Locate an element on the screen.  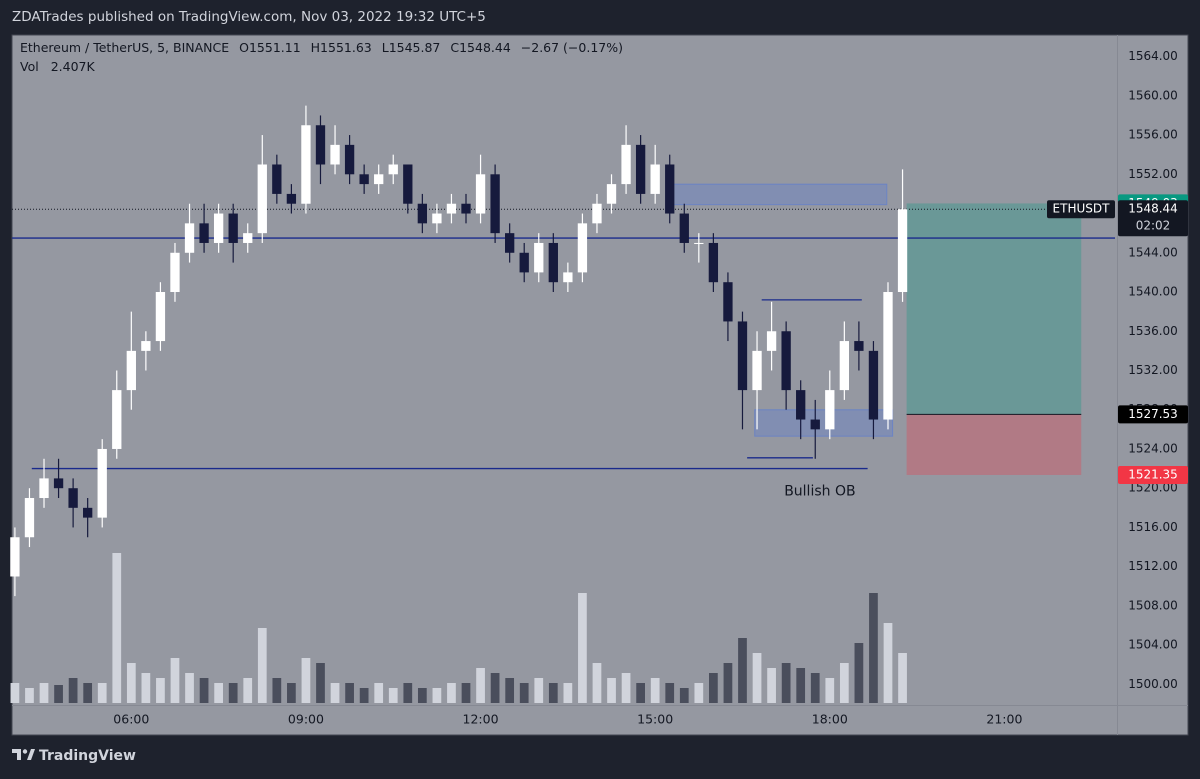
x-tick-label: 09:00 is located at coordinates (306, 719).